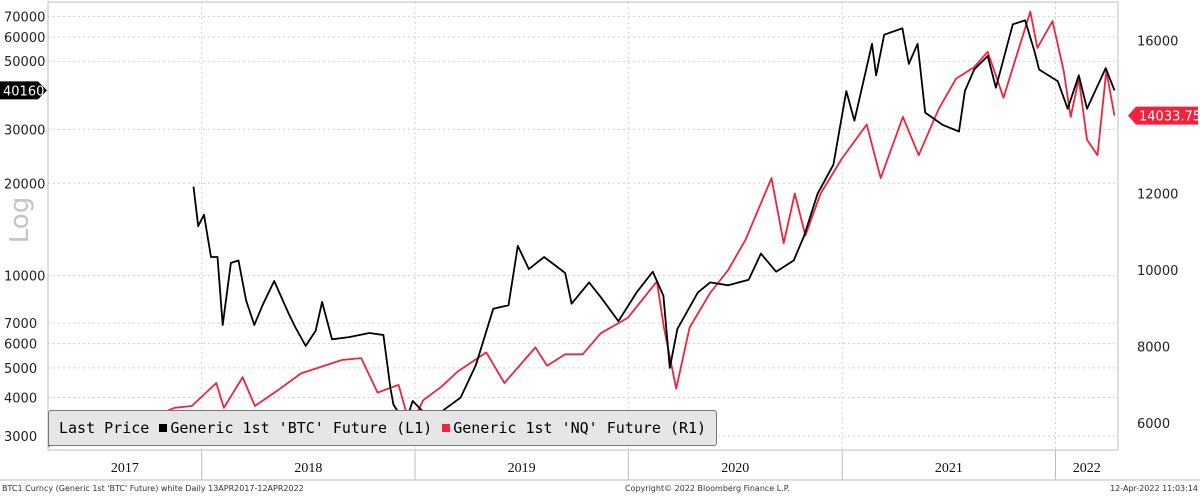  Describe the element at coordinates (1157, 41) in the screenshot. I see `y-right-tick-label: 16000` at that location.